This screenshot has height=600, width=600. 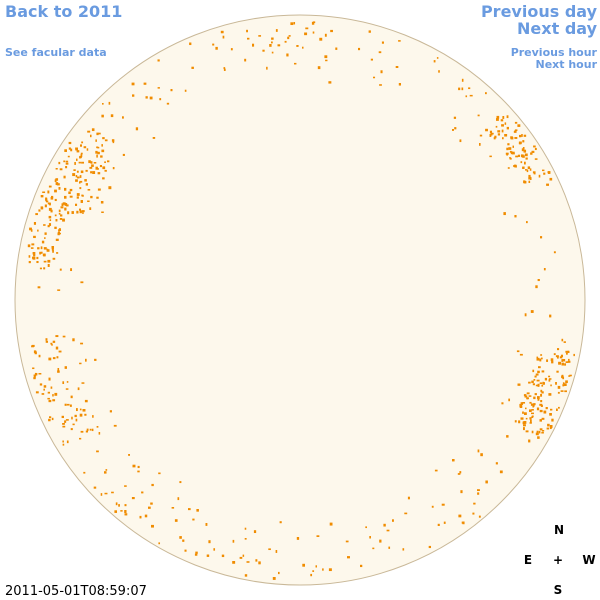 I want to click on previous-day-link: Previous day, so click(x=539, y=11).